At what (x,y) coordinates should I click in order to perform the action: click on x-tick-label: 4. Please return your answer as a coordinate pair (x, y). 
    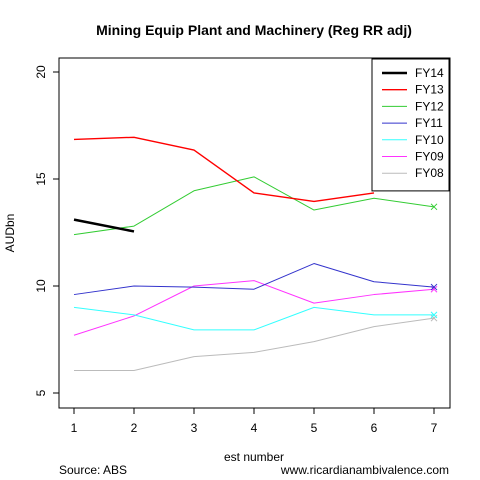
    Looking at the image, I should click on (254, 428).